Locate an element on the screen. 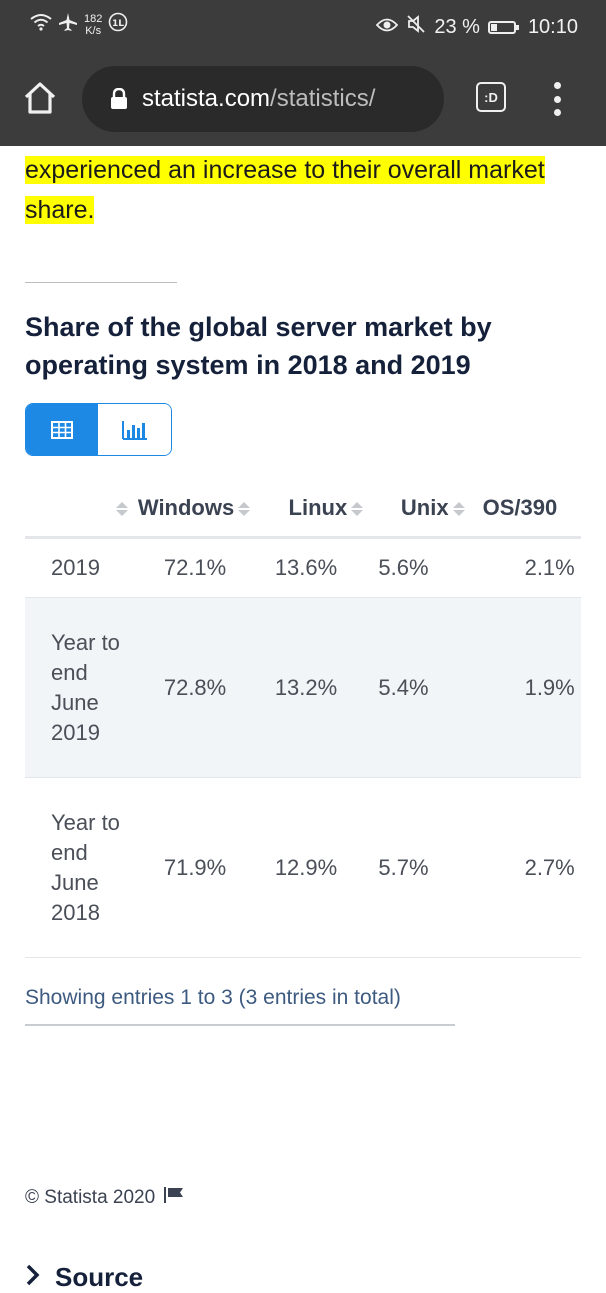 Image resolution: width=606 pixels, height=1293 pixels. battery-icon is located at coordinates (503, 27).